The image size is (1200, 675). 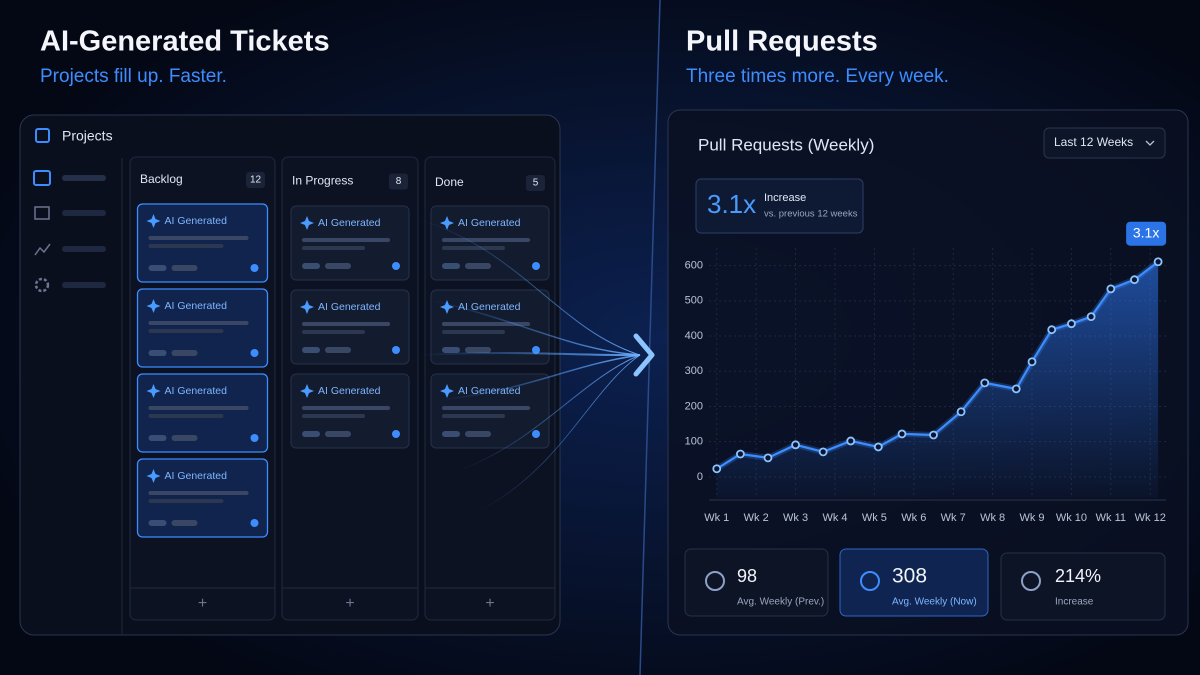 What do you see at coordinates (1093, 142) in the screenshot?
I see `range-select-label: Last 12 Weeks` at bounding box center [1093, 142].